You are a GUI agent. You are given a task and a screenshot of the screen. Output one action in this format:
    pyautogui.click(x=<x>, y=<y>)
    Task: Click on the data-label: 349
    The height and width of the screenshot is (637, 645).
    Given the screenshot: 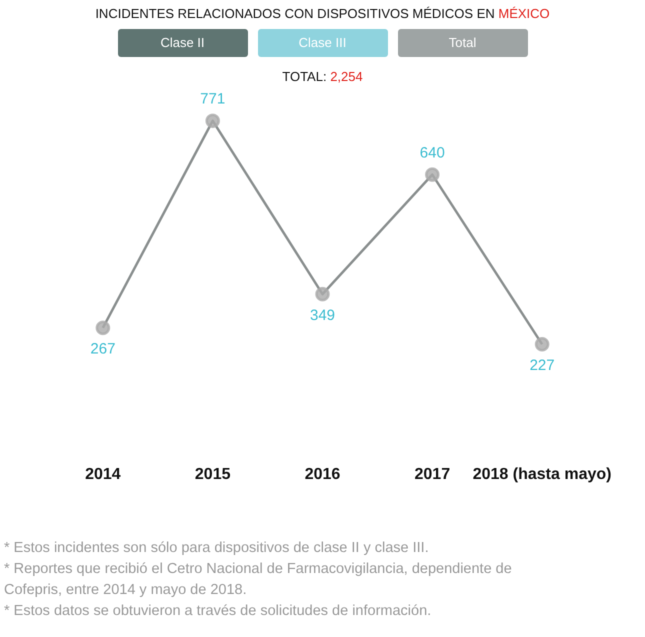 What is the action you would take?
    pyautogui.click(x=323, y=315)
    